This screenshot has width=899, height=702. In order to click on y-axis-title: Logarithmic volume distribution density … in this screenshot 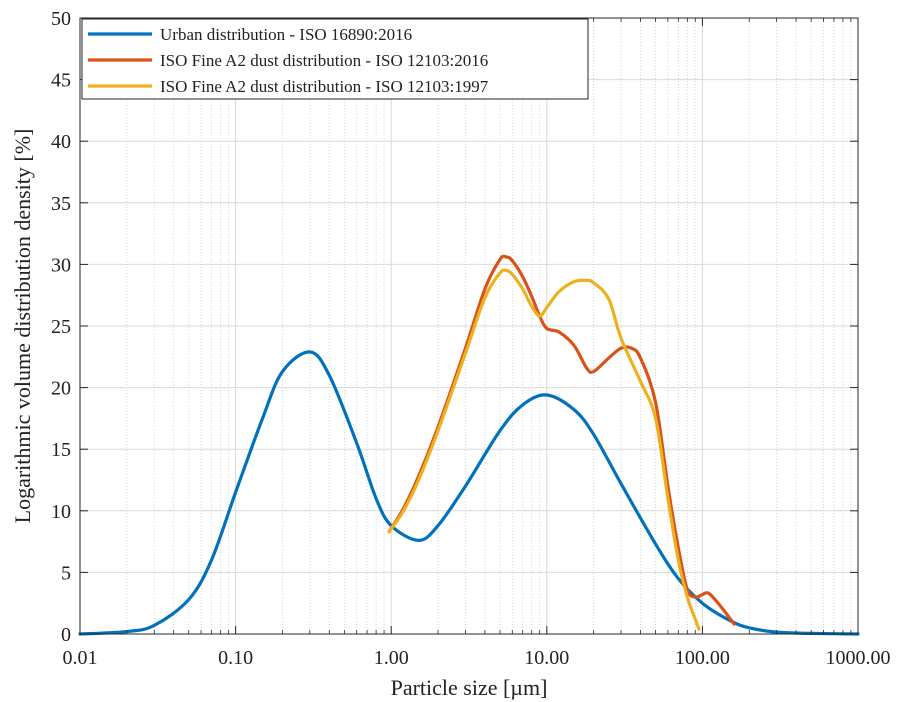, I will do `click(22, 326)`.